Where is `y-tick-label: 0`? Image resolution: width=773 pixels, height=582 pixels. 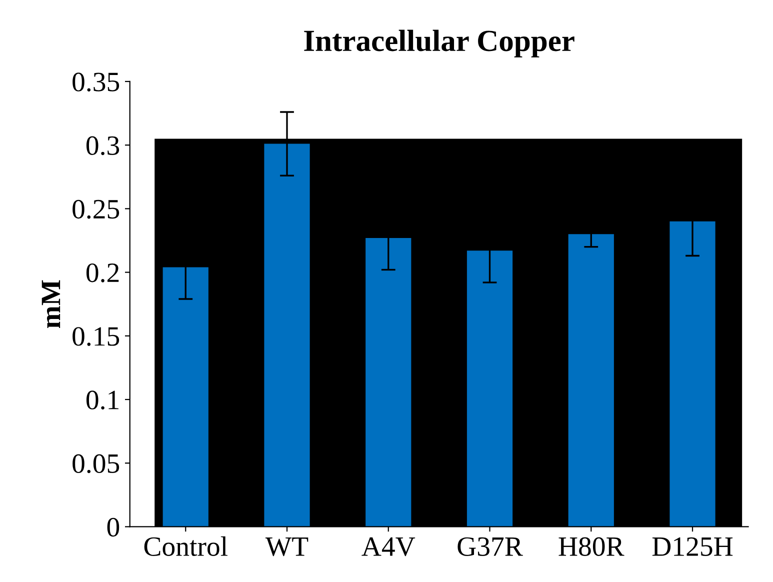 y-tick-label: 0 is located at coordinates (113, 527).